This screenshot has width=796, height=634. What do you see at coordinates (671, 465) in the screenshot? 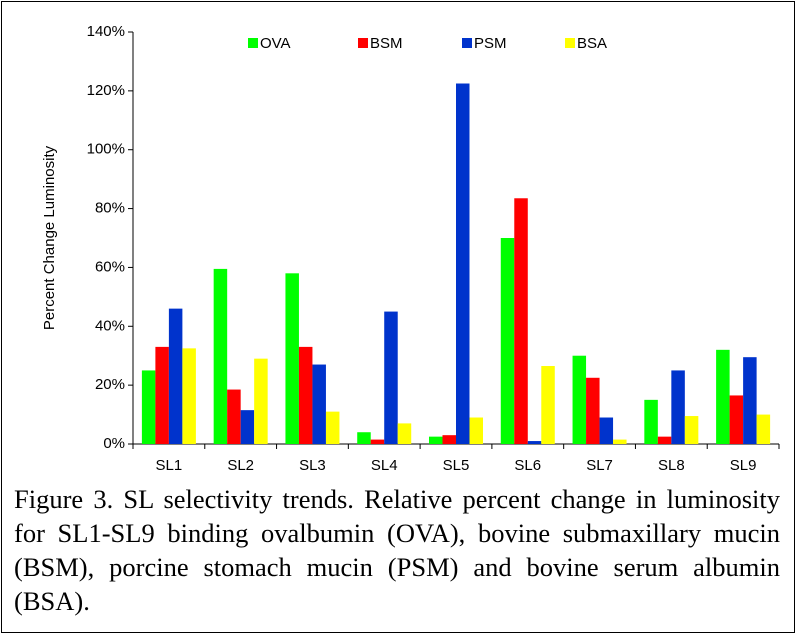
I see `x-tick-label: SL8` at bounding box center [671, 465].